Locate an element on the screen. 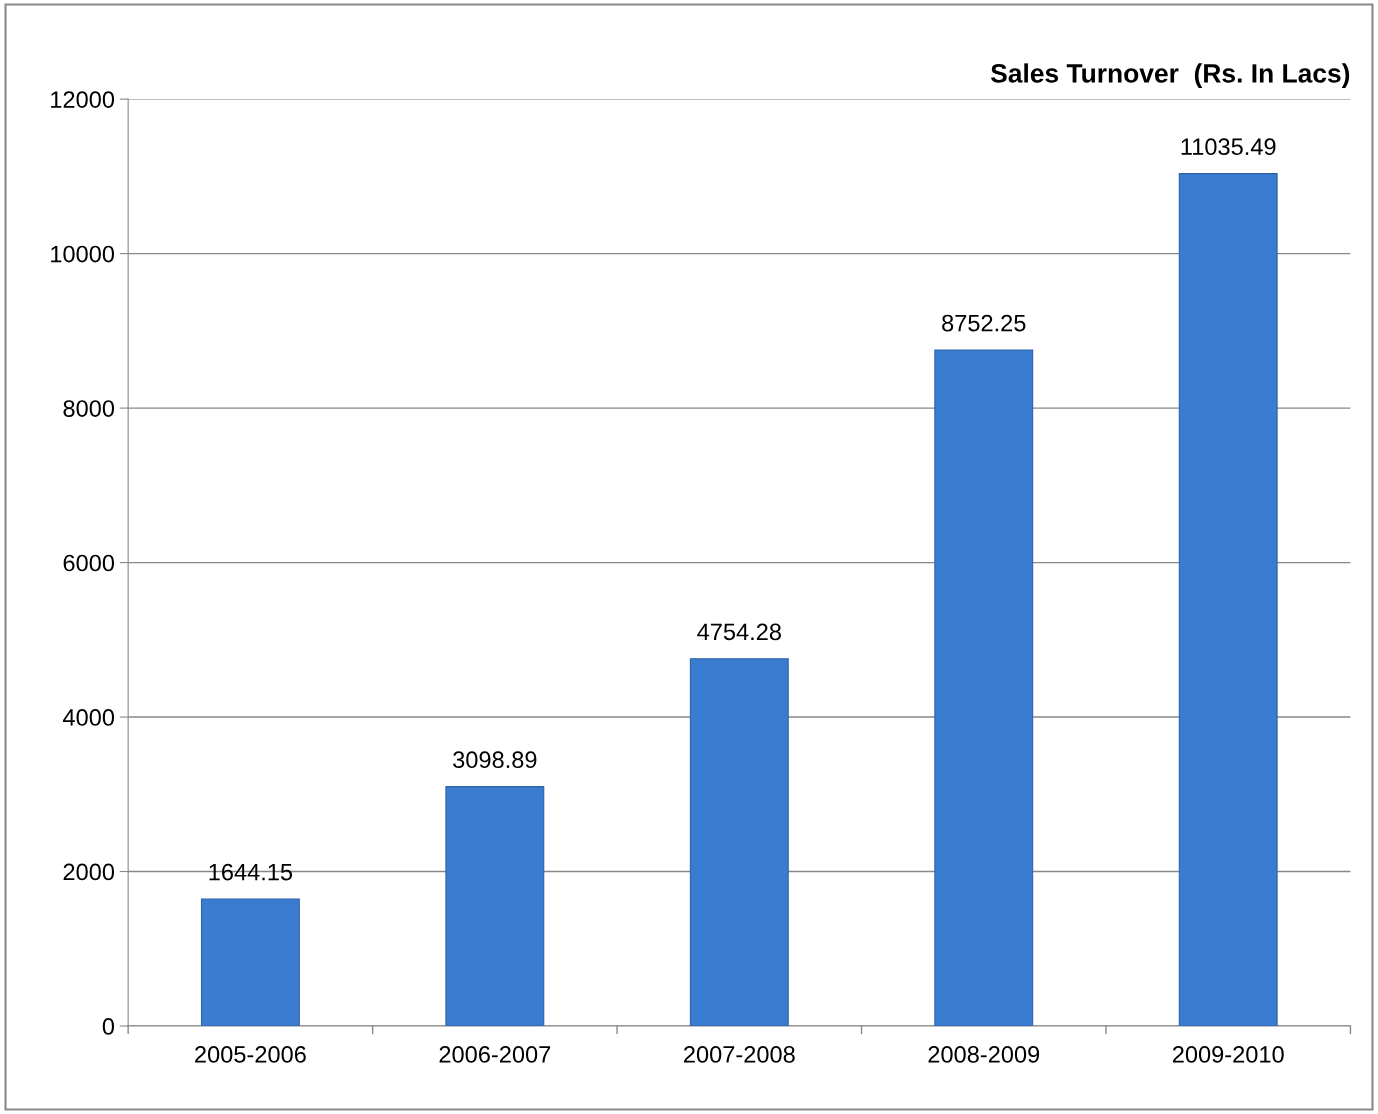 The height and width of the screenshot is (1114, 1378). y-tick-label: 4000 is located at coordinates (88, 717).